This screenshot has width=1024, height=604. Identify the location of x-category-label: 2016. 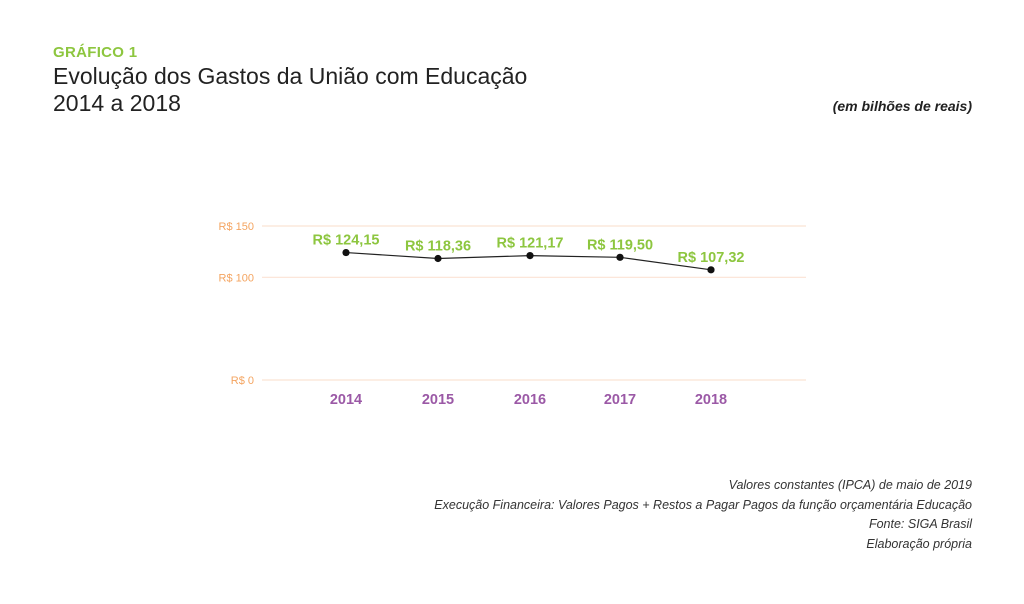
(530, 400).